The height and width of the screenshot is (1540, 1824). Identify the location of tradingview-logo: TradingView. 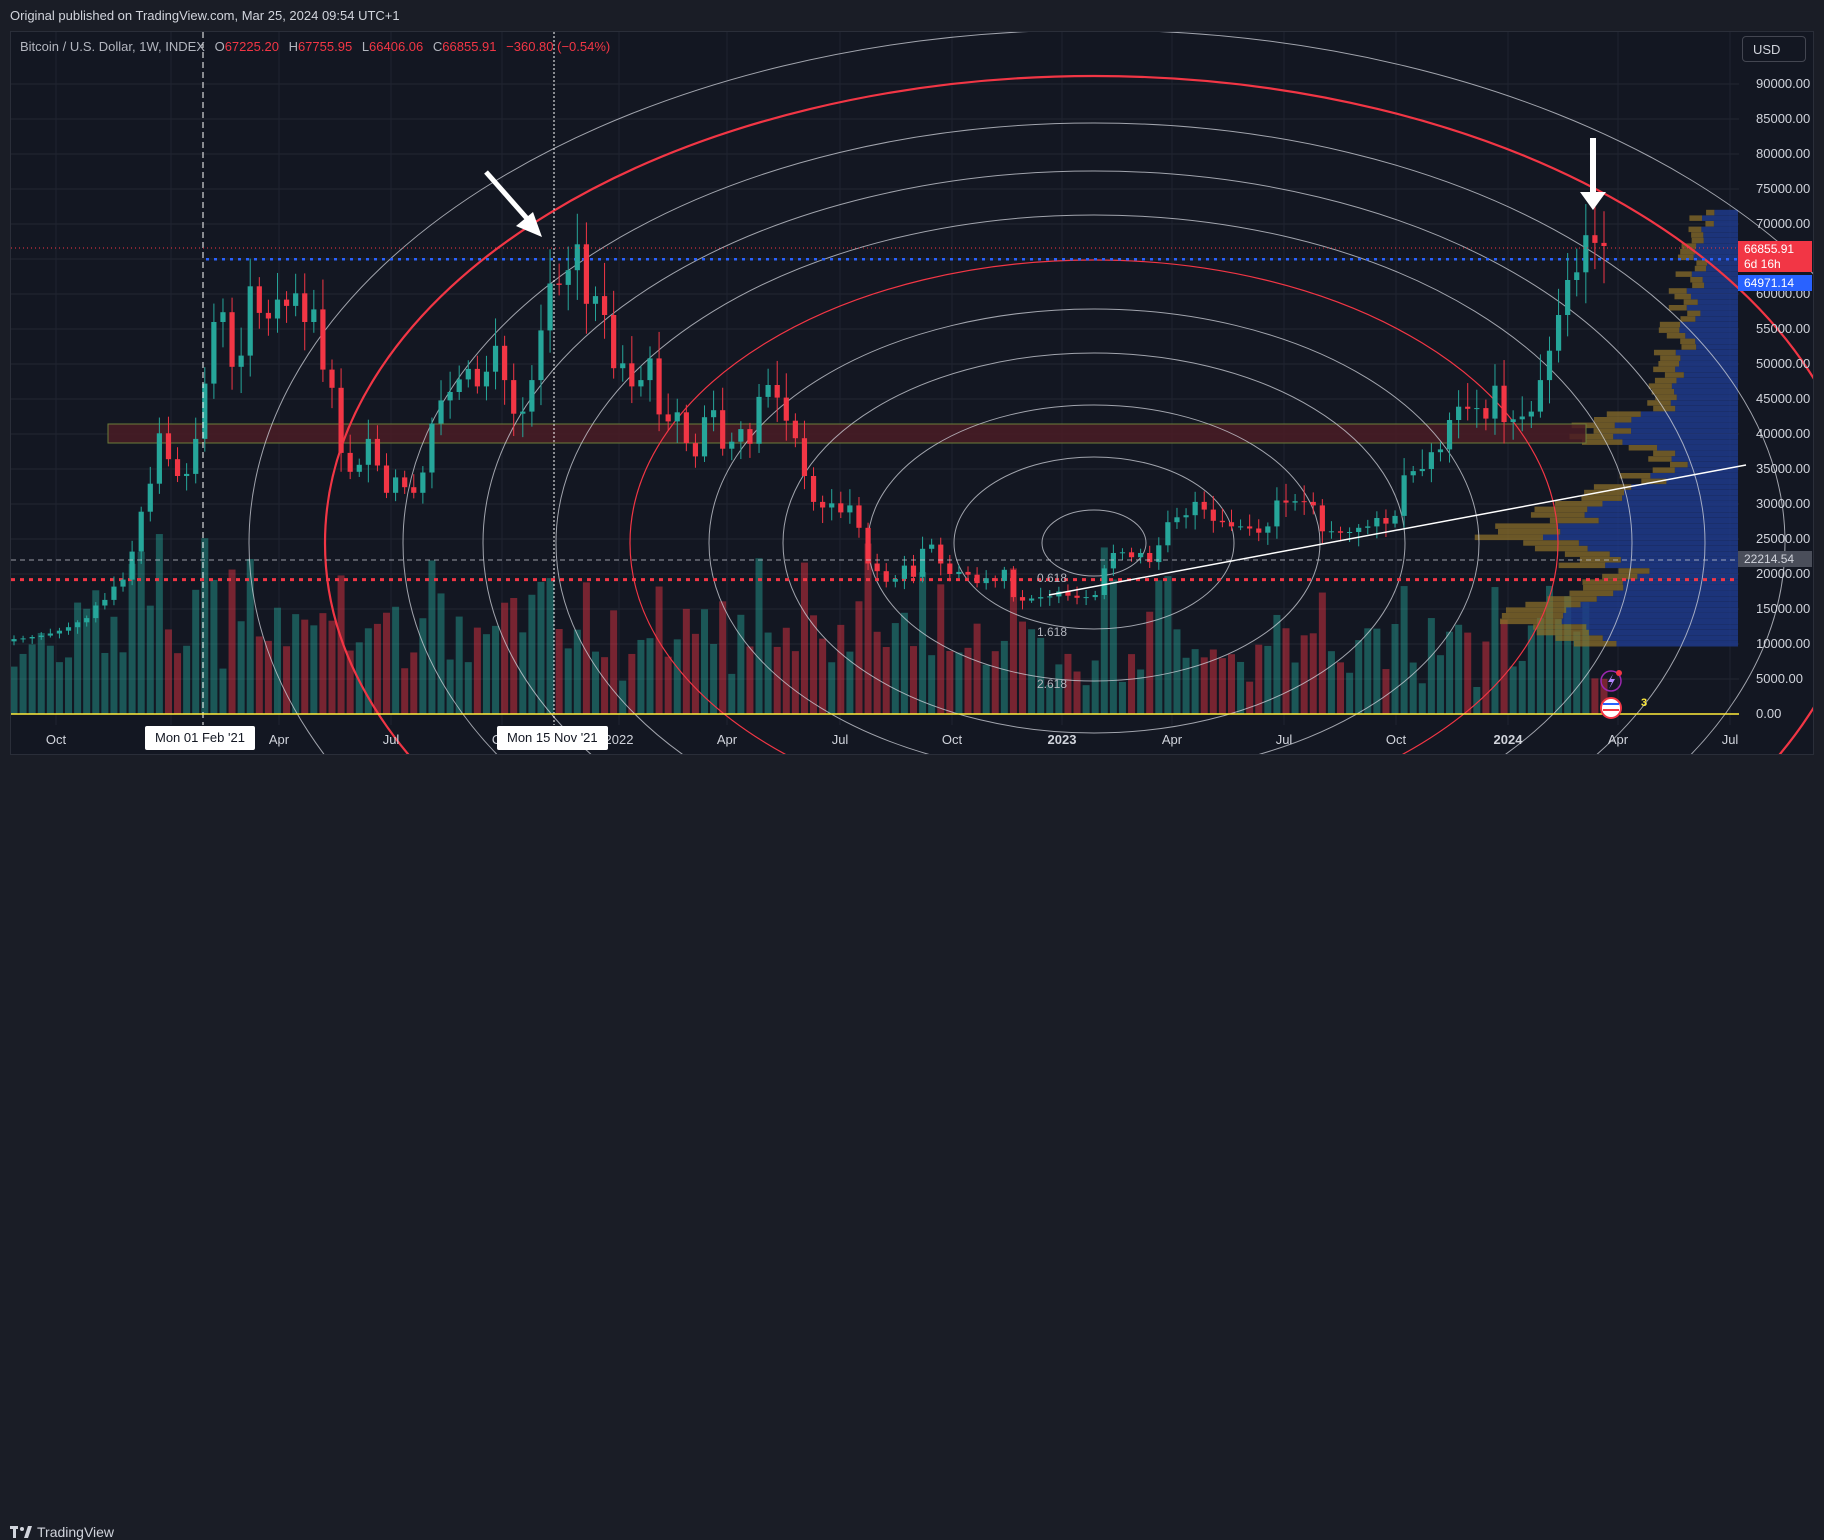
(62, 1532).